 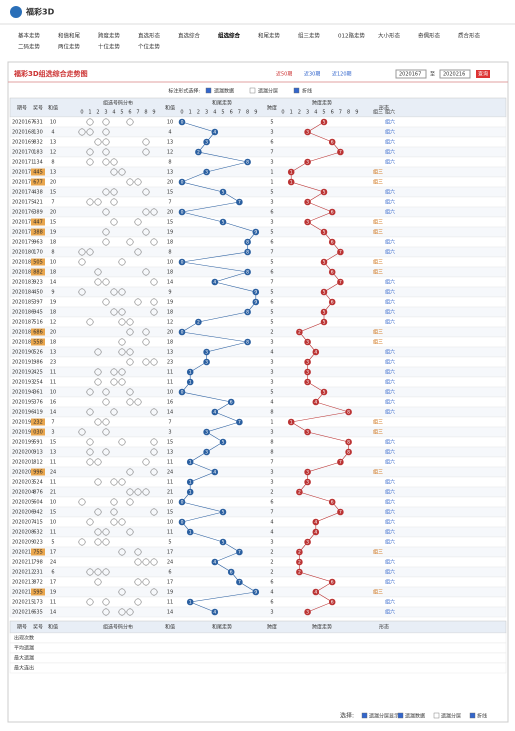 I want to click on draw-number: 130, so click(x=38, y=133).